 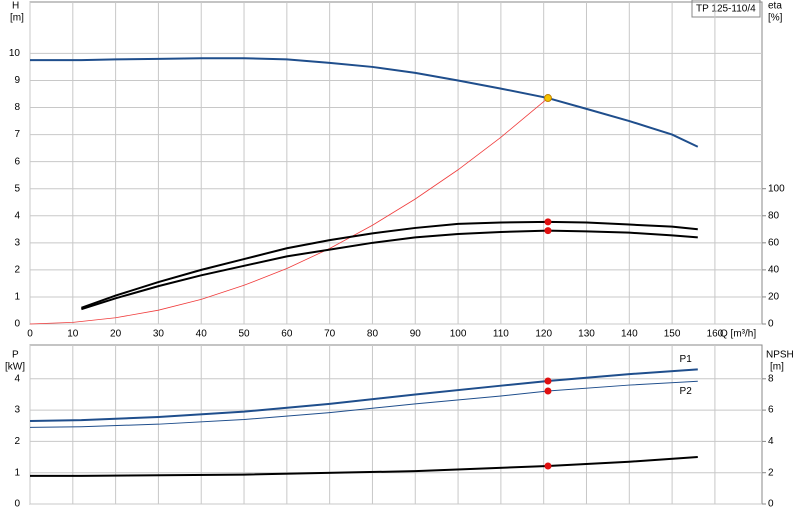 What do you see at coordinates (543, 334) in the screenshot?
I see `x-tick-label: 120` at bounding box center [543, 334].